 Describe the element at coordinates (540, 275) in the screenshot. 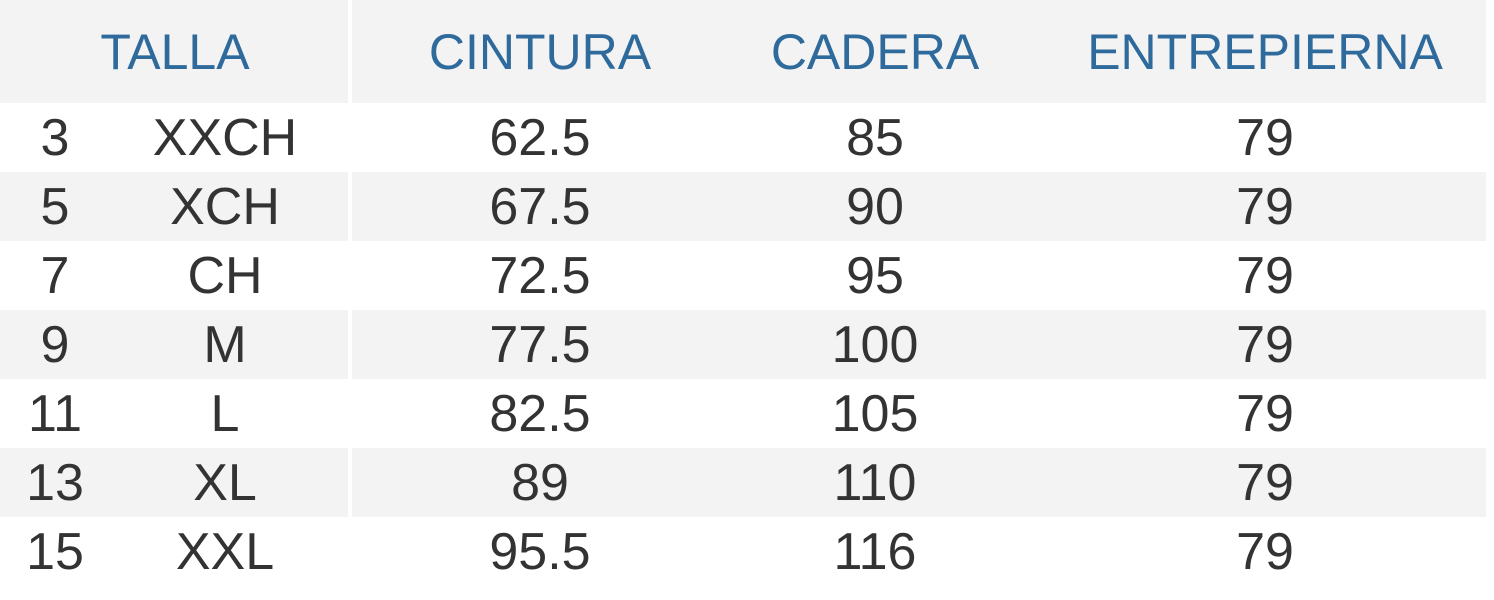

I see `table-cell: 72.5` at that location.